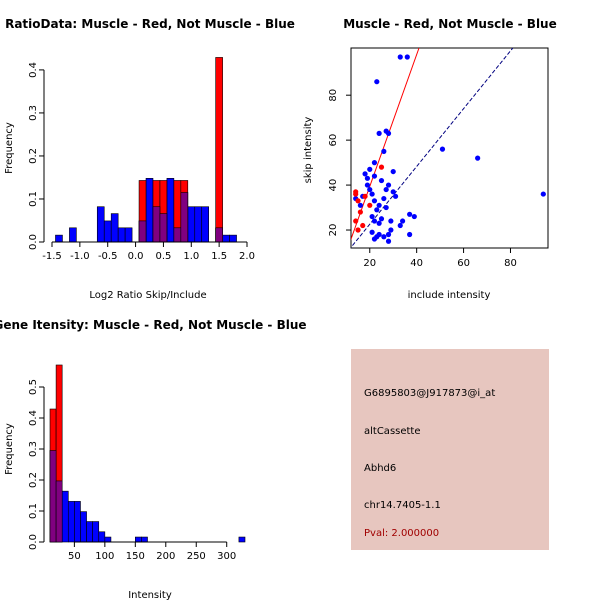 This screenshot has width=600, height=600. I want to click on y-tick-label: 0.3, so click(33, 113).